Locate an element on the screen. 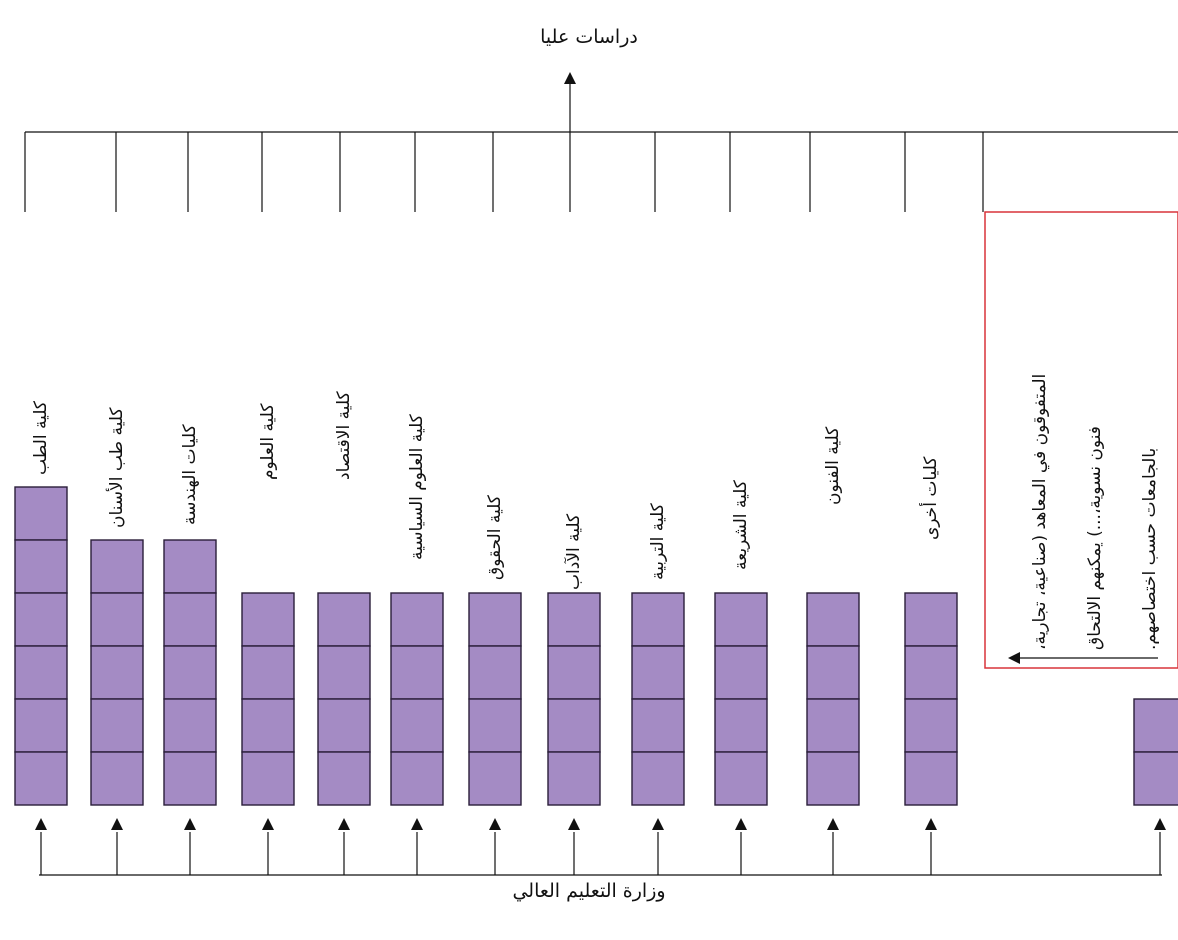 The image size is (1178, 940). note-arrow-head is located at coordinates (1014, 658).